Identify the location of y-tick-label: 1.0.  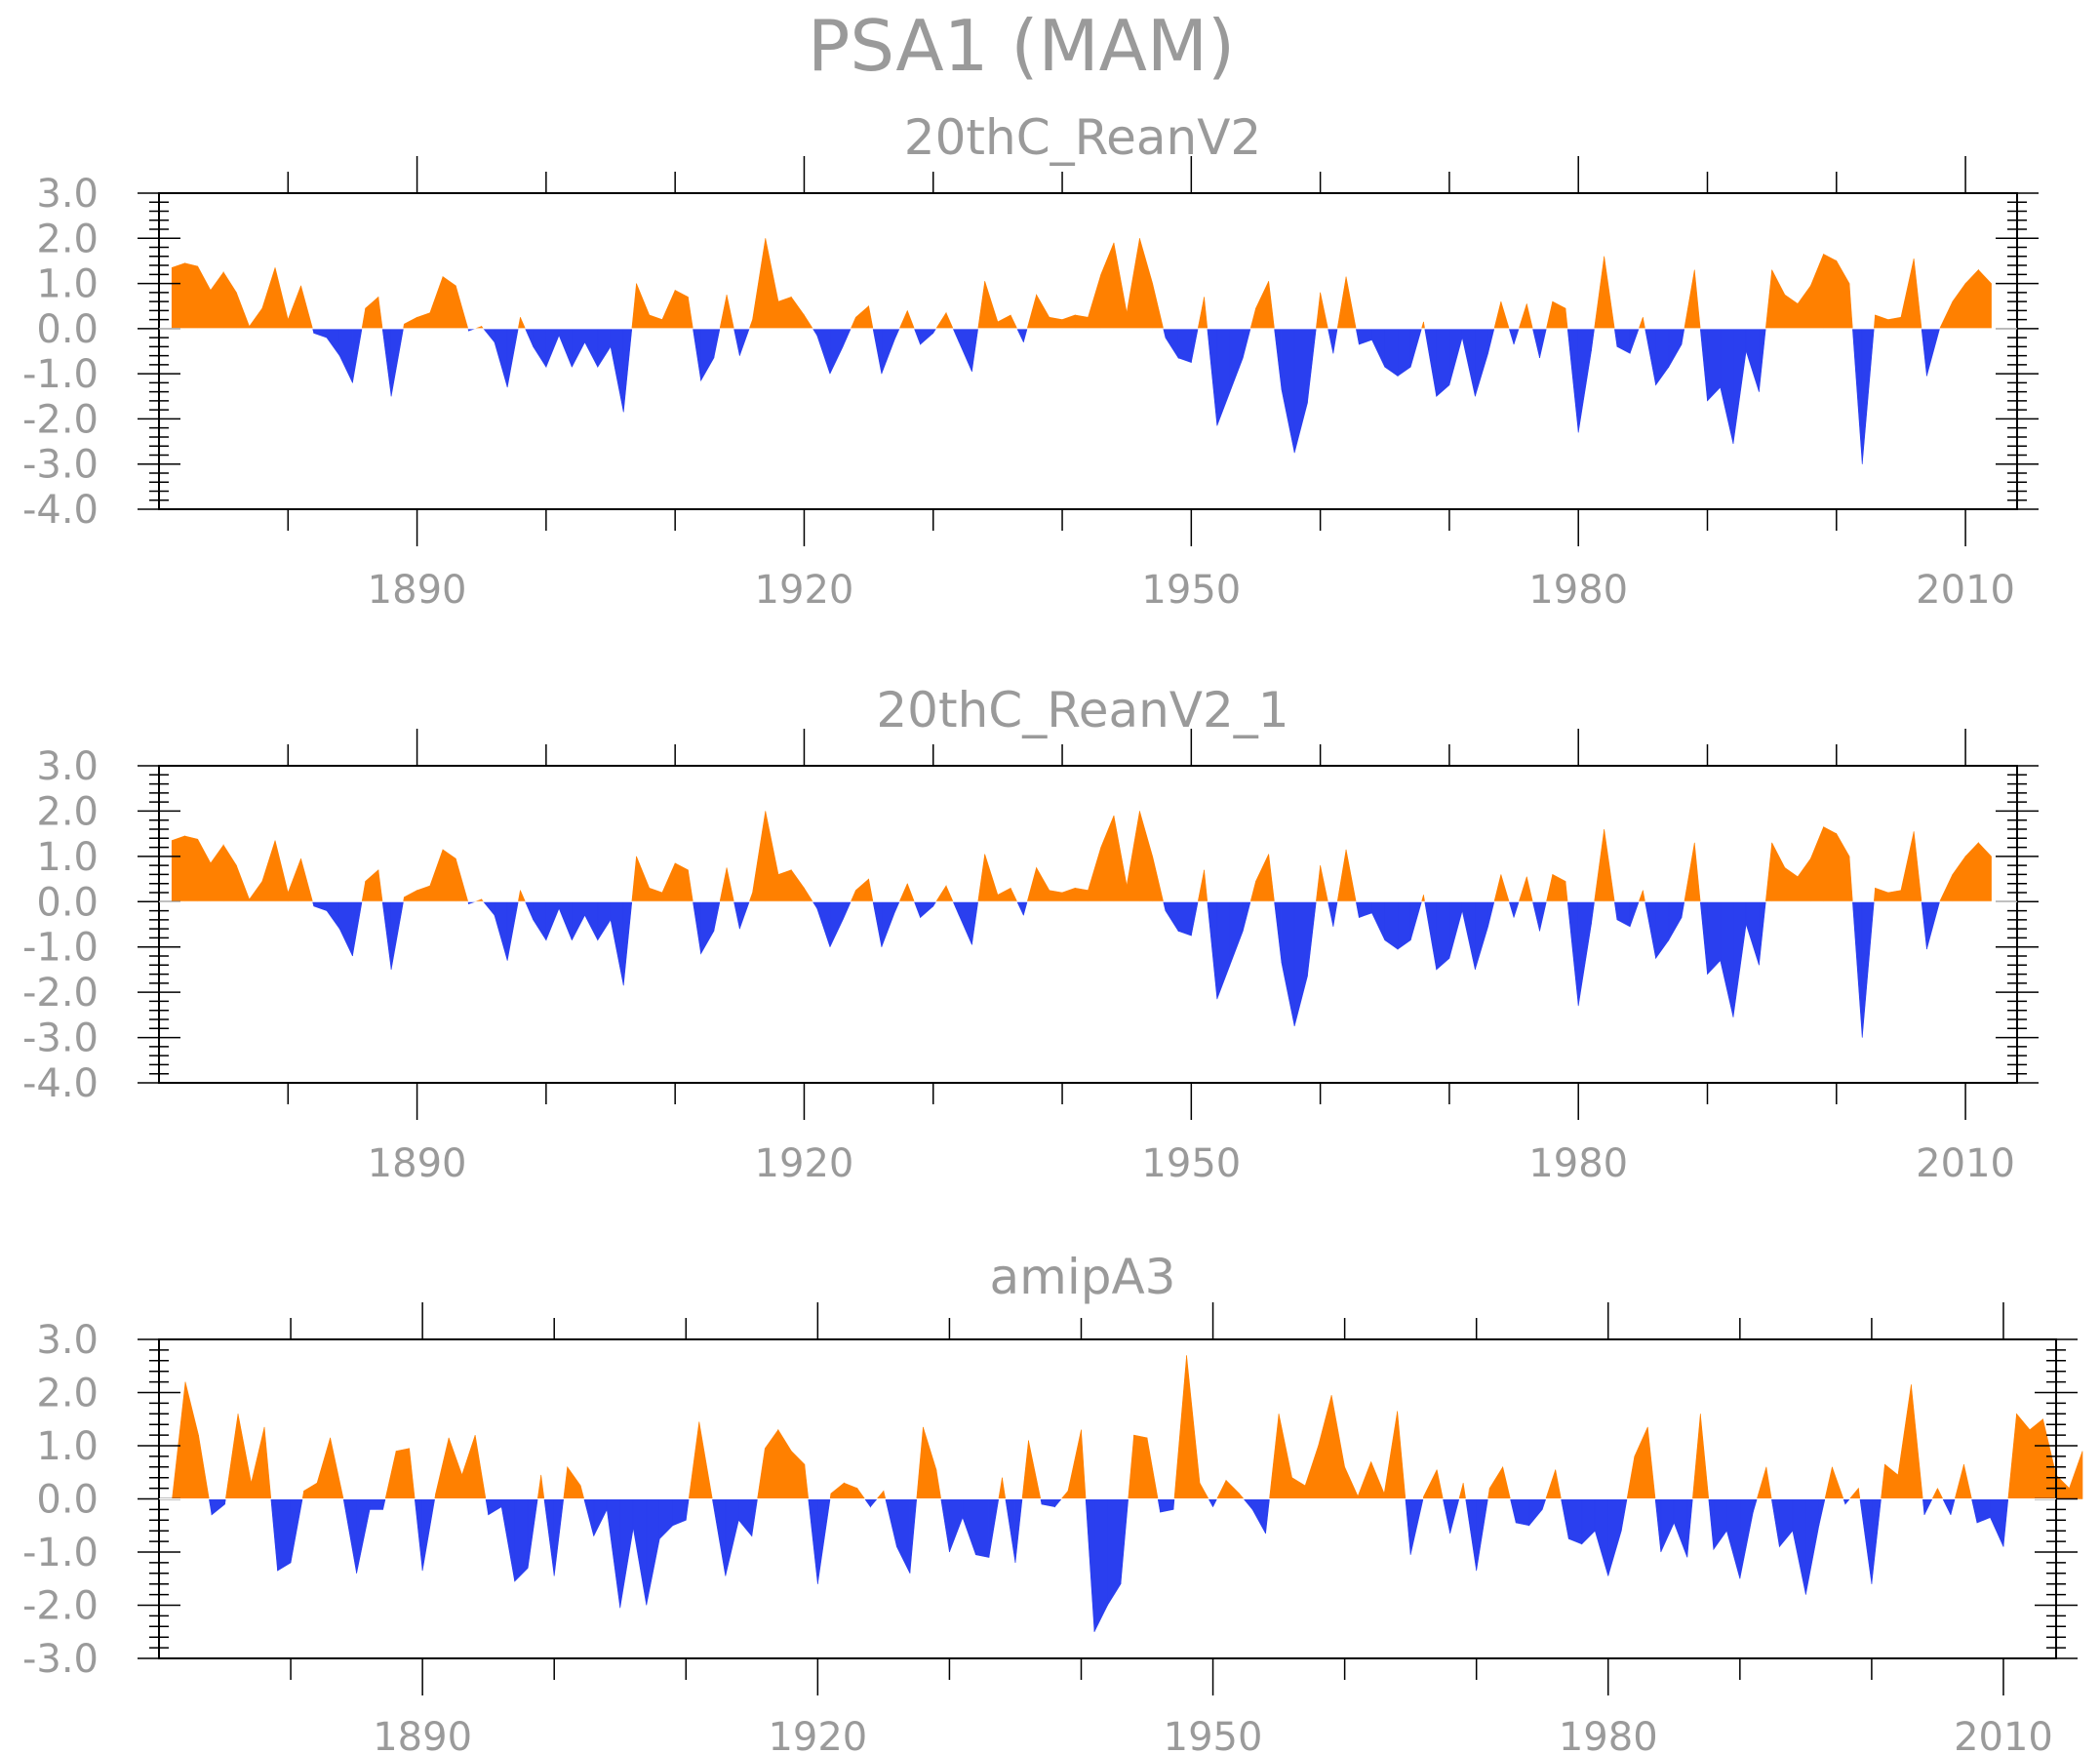
(68, 857).